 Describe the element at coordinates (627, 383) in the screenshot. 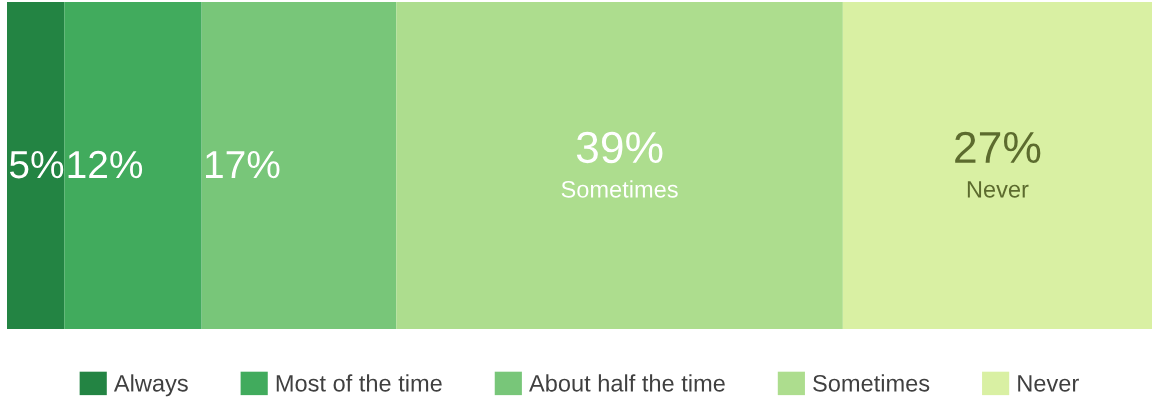

I see `legend-label: About half the time` at that location.